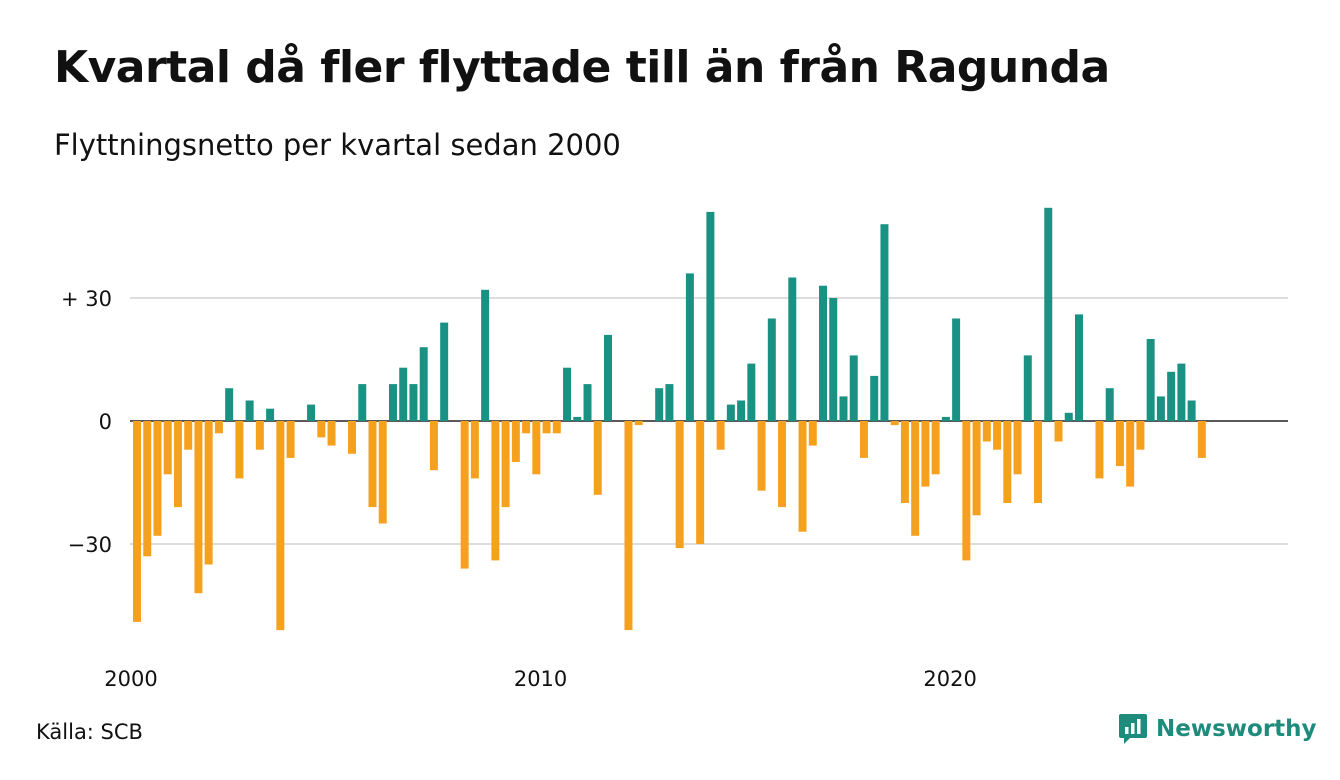 Image resolution: width=1340 pixels, height=780 pixels. Describe the element at coordinates (1133, 729) in the screenshot. I see `newsworthy-logo-icon` at that location.